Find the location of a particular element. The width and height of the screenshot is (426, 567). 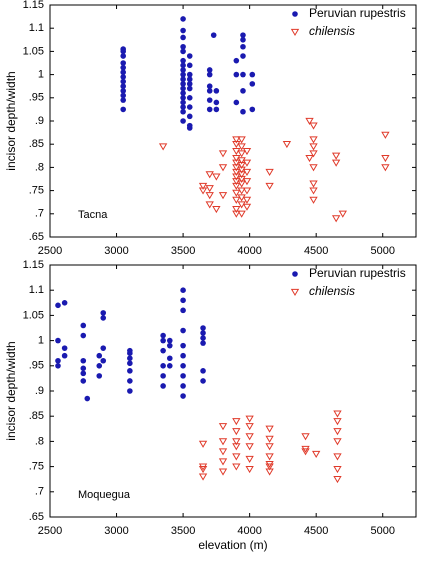

annotation: Tacna is located at coordinates (93, 215).